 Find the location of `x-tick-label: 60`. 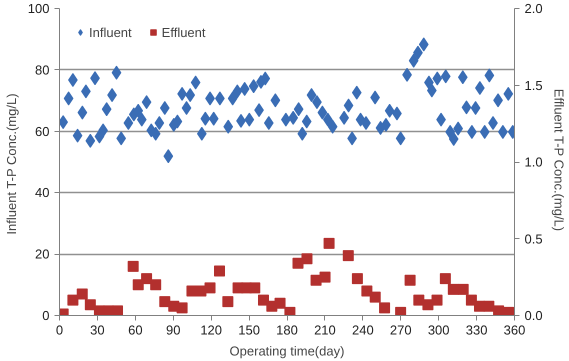

x-tick-label: 60 is located at coordinates (135, 330).